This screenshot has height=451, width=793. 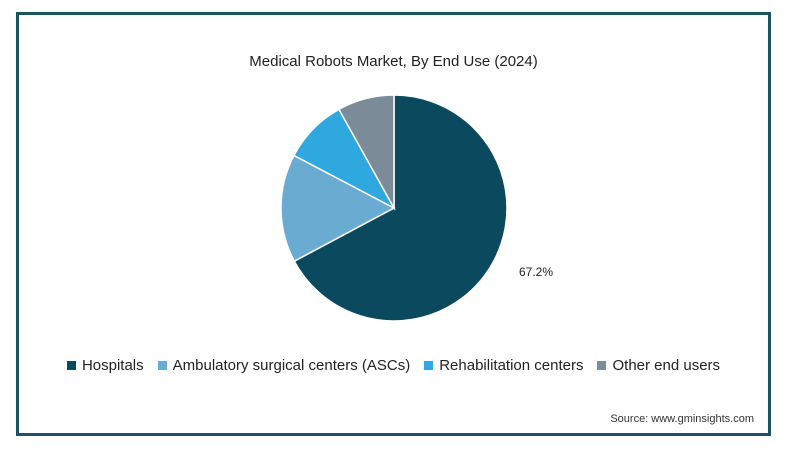 I want to click on data-label-hospitals: 67.2%, so click(x=536, y=272).